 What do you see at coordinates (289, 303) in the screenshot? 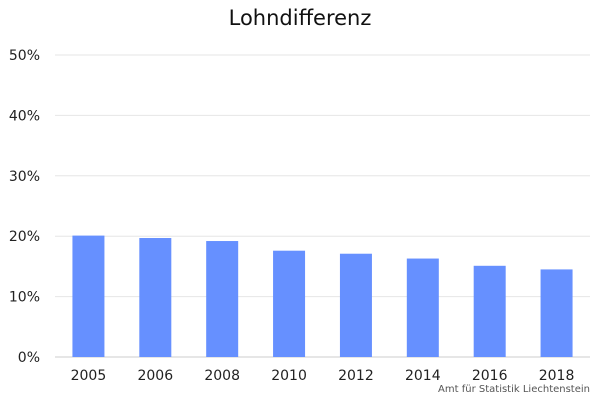
I see `bar-2010` at bounding box center [289, 303].